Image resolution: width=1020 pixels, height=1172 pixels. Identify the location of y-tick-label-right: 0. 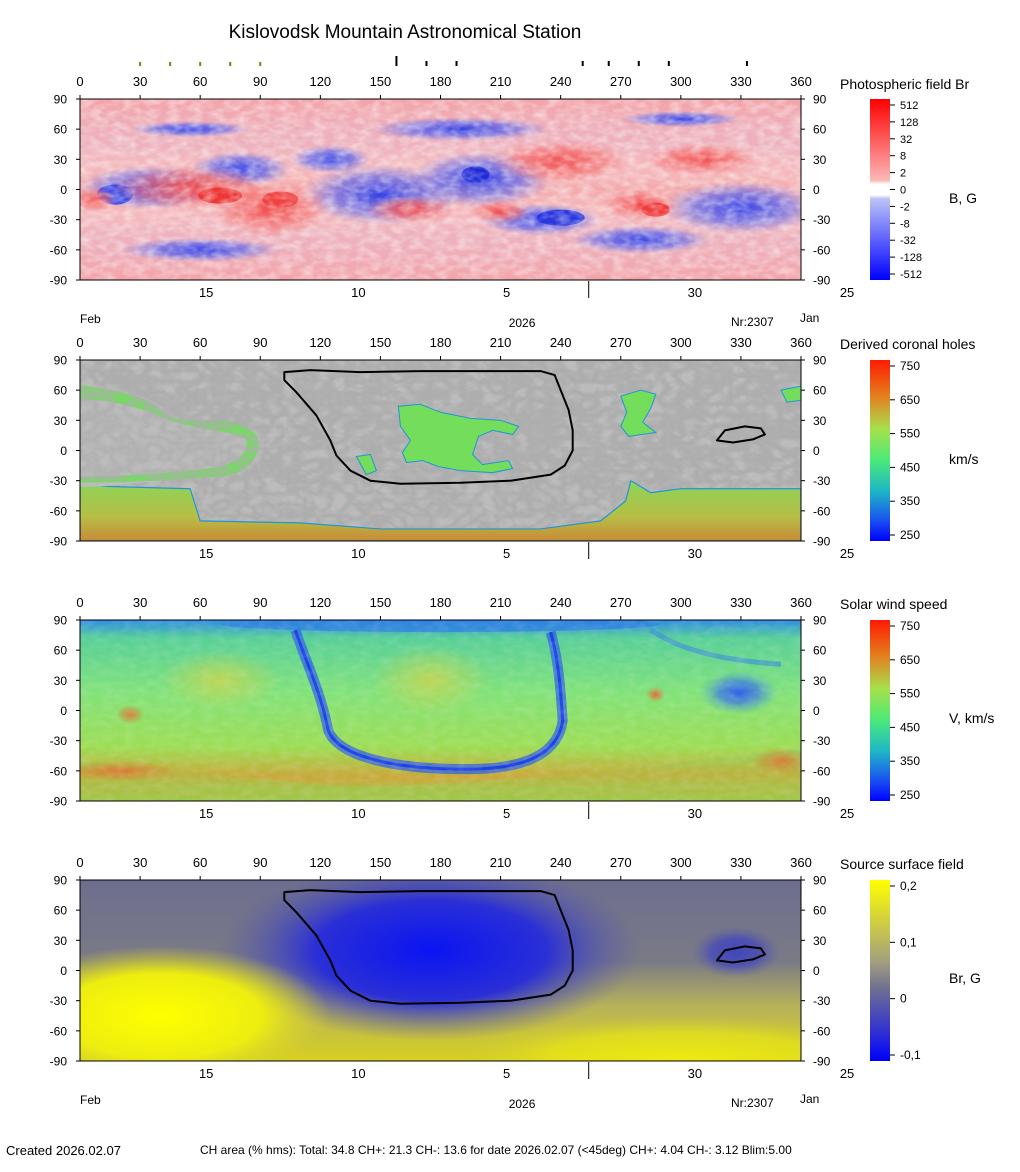
(816, 190).